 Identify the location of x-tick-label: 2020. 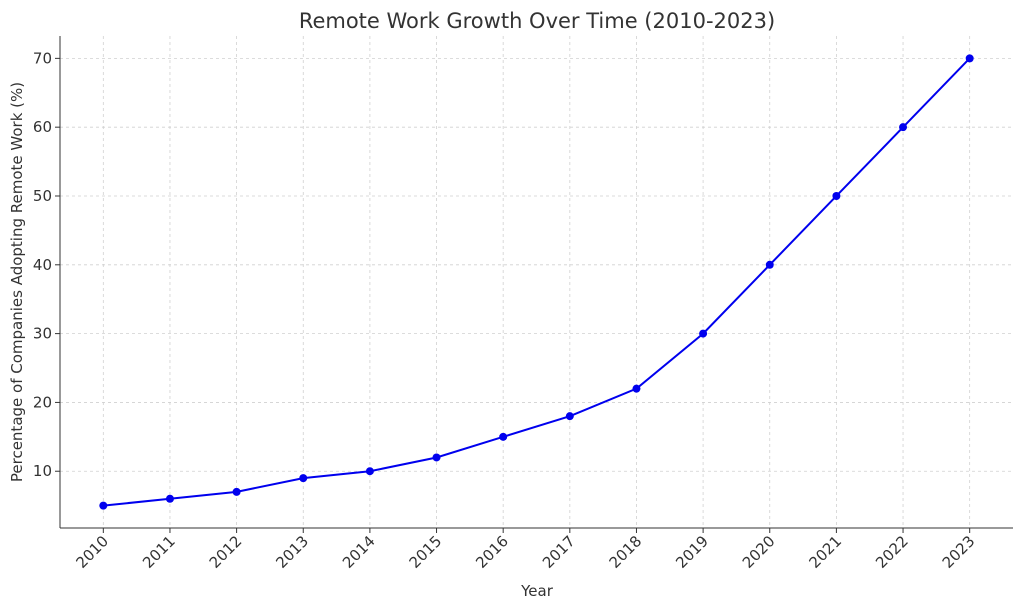
(759, 552).